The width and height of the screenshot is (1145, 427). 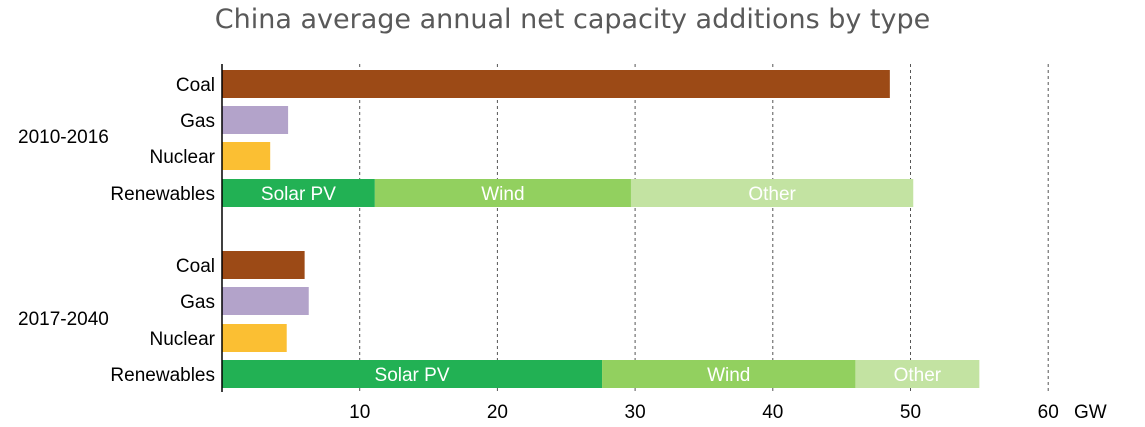 What do you see at coordinates (359, 412) in the screenshot?
I see `x-tick-label: 10` at bounding box center [359, 412].